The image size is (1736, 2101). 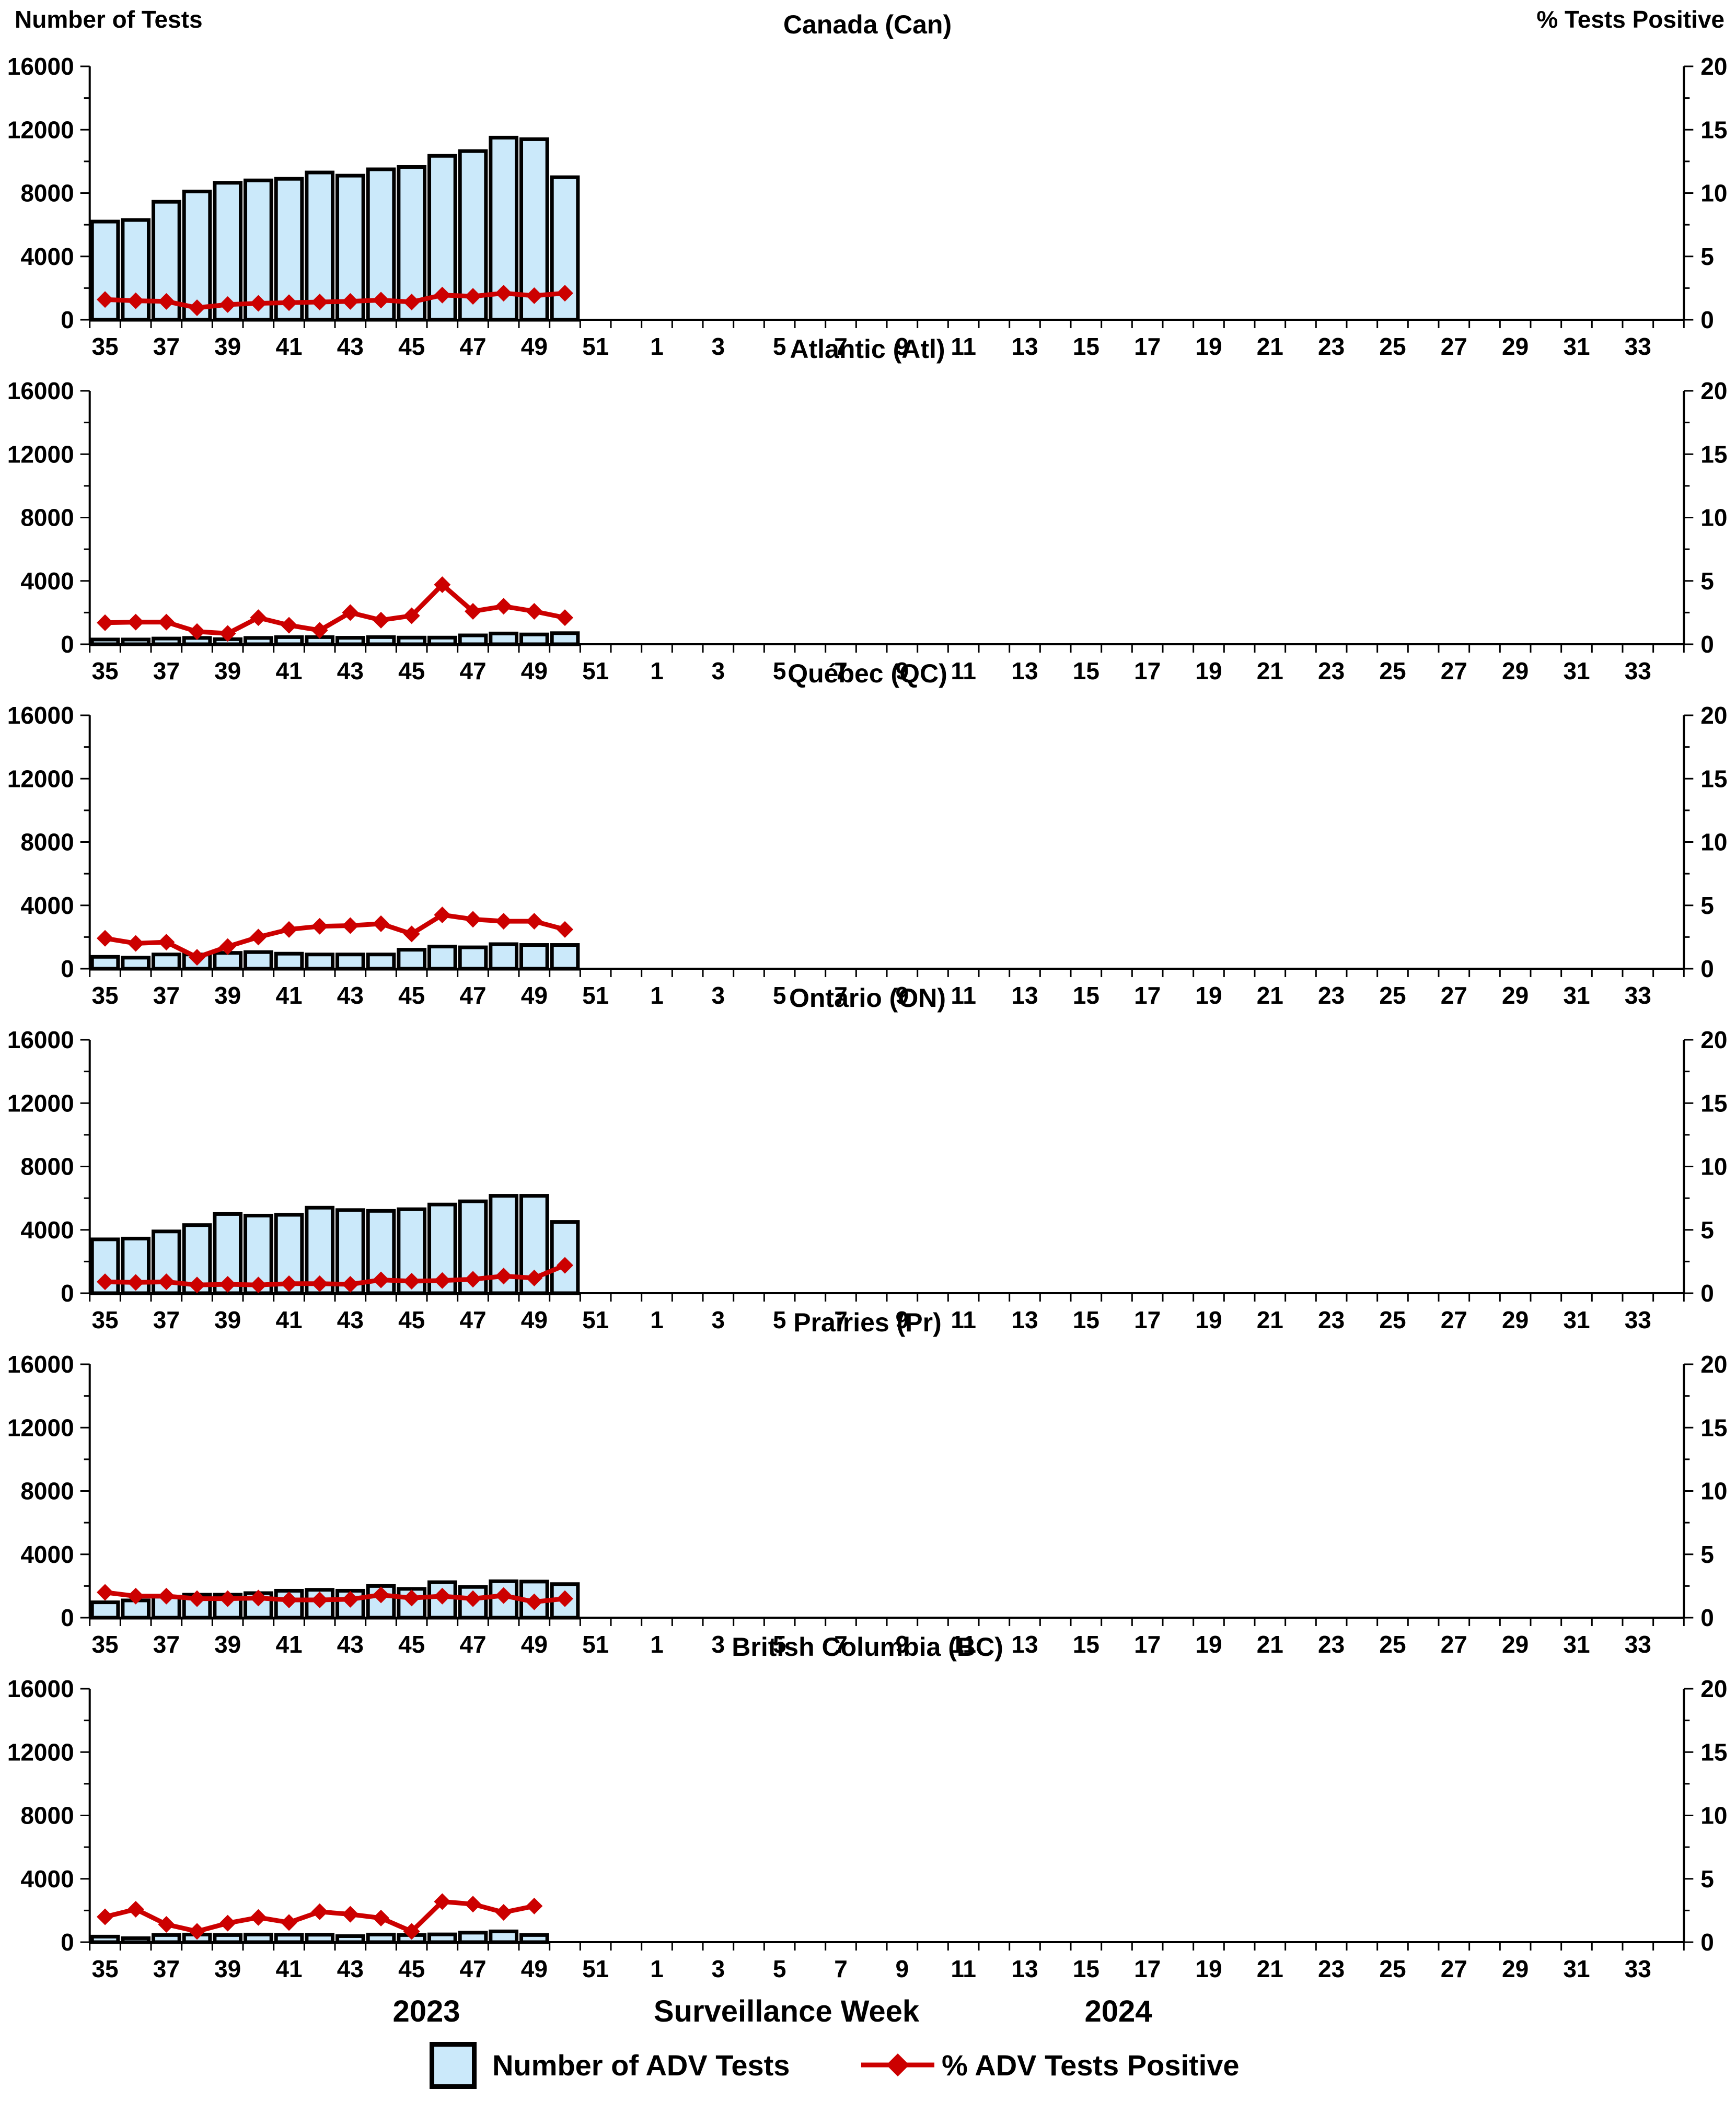 What do you see at coordinates (887, 518) in the screenshot?
I see `axes` at bounding box center [887, 518].